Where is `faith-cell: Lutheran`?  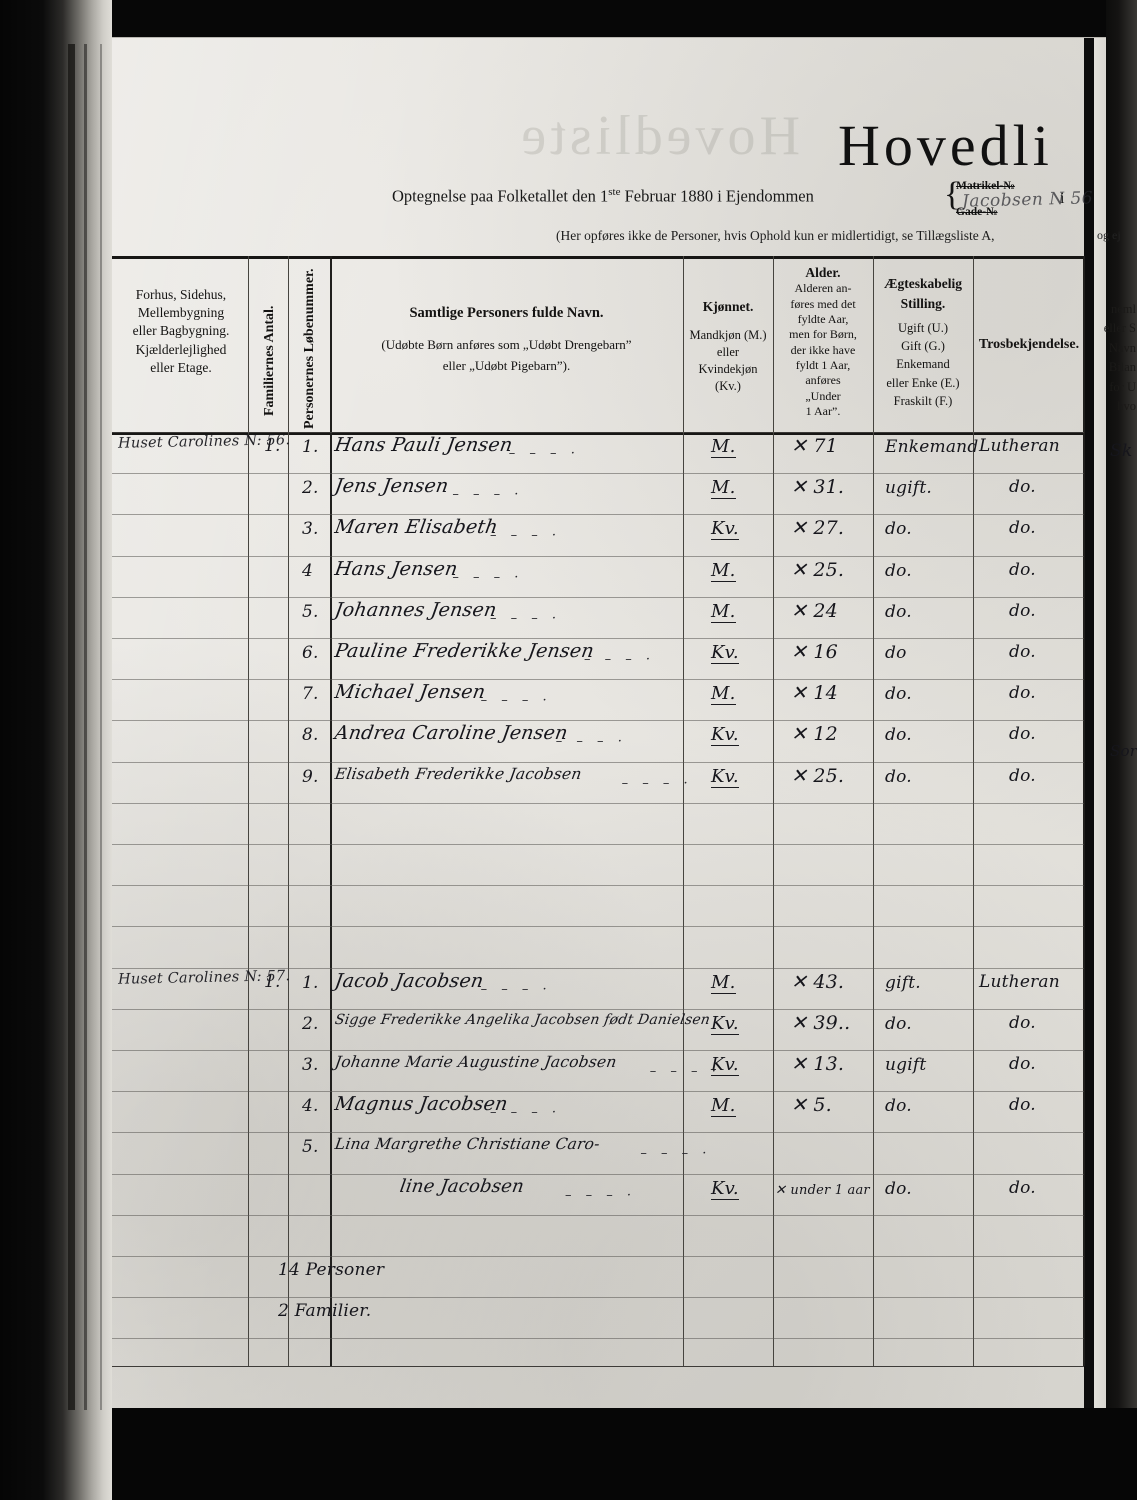
faith-cell: Lutheran is located at coordinates (1019, 446).